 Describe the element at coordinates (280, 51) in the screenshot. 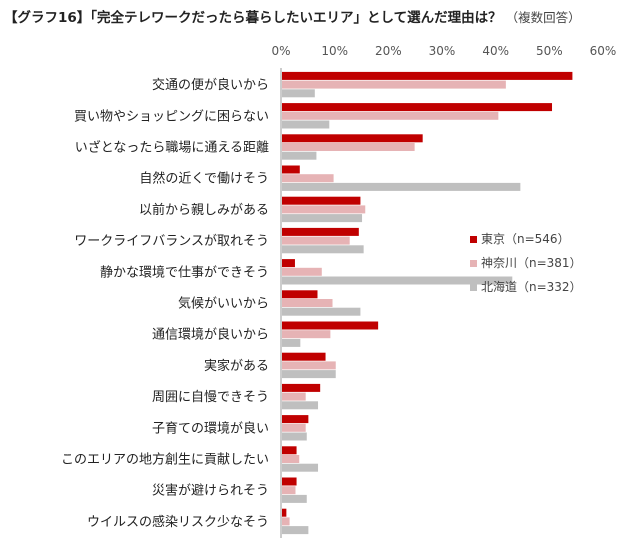

I see `x-tick-label: 0%` at that location.